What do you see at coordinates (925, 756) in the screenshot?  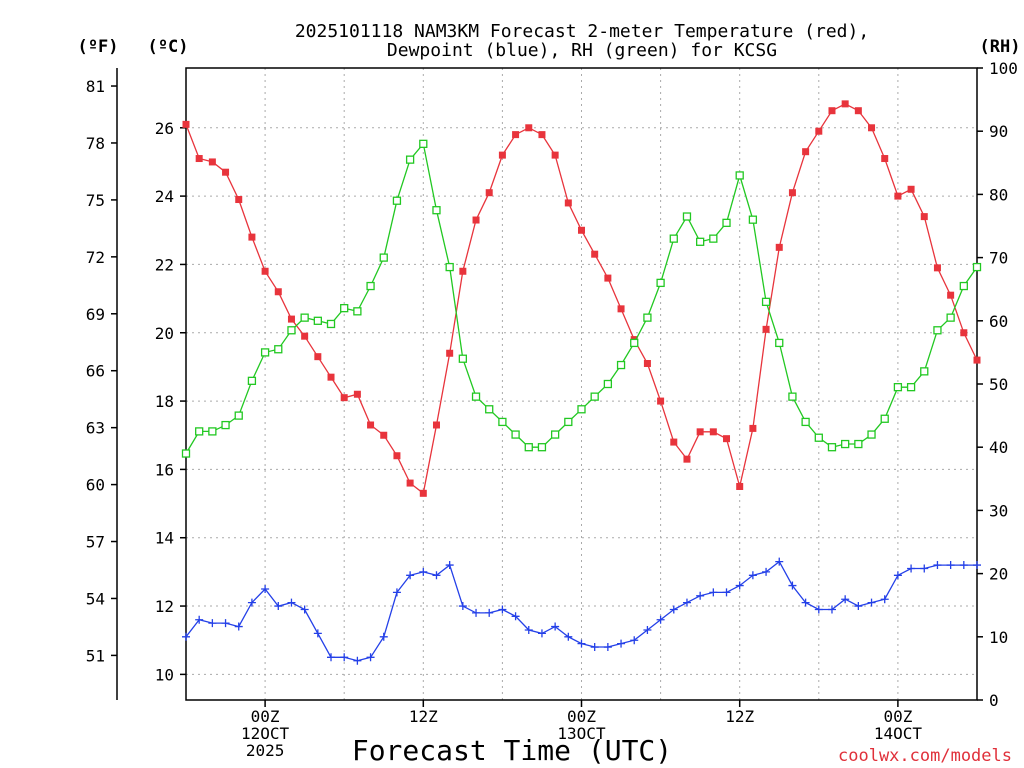 I see `credit-link: coolwx.com/models` at bounding box center [925, 756].